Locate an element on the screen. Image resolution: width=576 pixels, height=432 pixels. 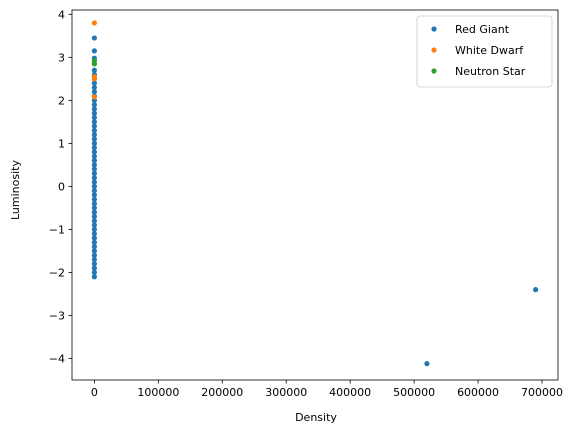
y-tick-label: −1 is located at coordinates (57, 229).